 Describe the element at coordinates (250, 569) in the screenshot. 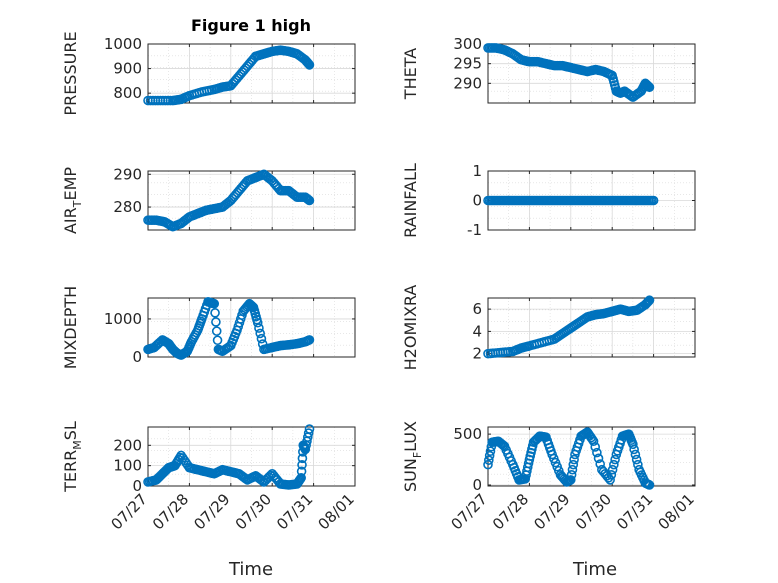

I see `x-axis-label-left: Time` at that location.